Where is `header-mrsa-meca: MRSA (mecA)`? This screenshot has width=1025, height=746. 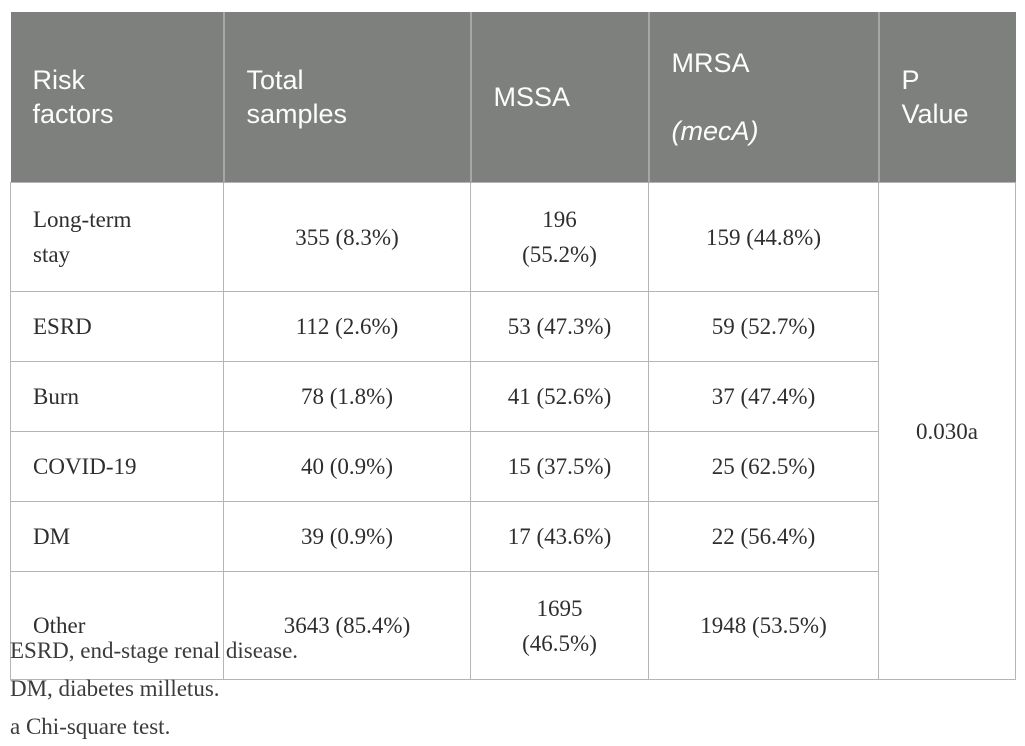 header-mrsa-meca: MRSA (mecA) is located at coordinates (764, 97).